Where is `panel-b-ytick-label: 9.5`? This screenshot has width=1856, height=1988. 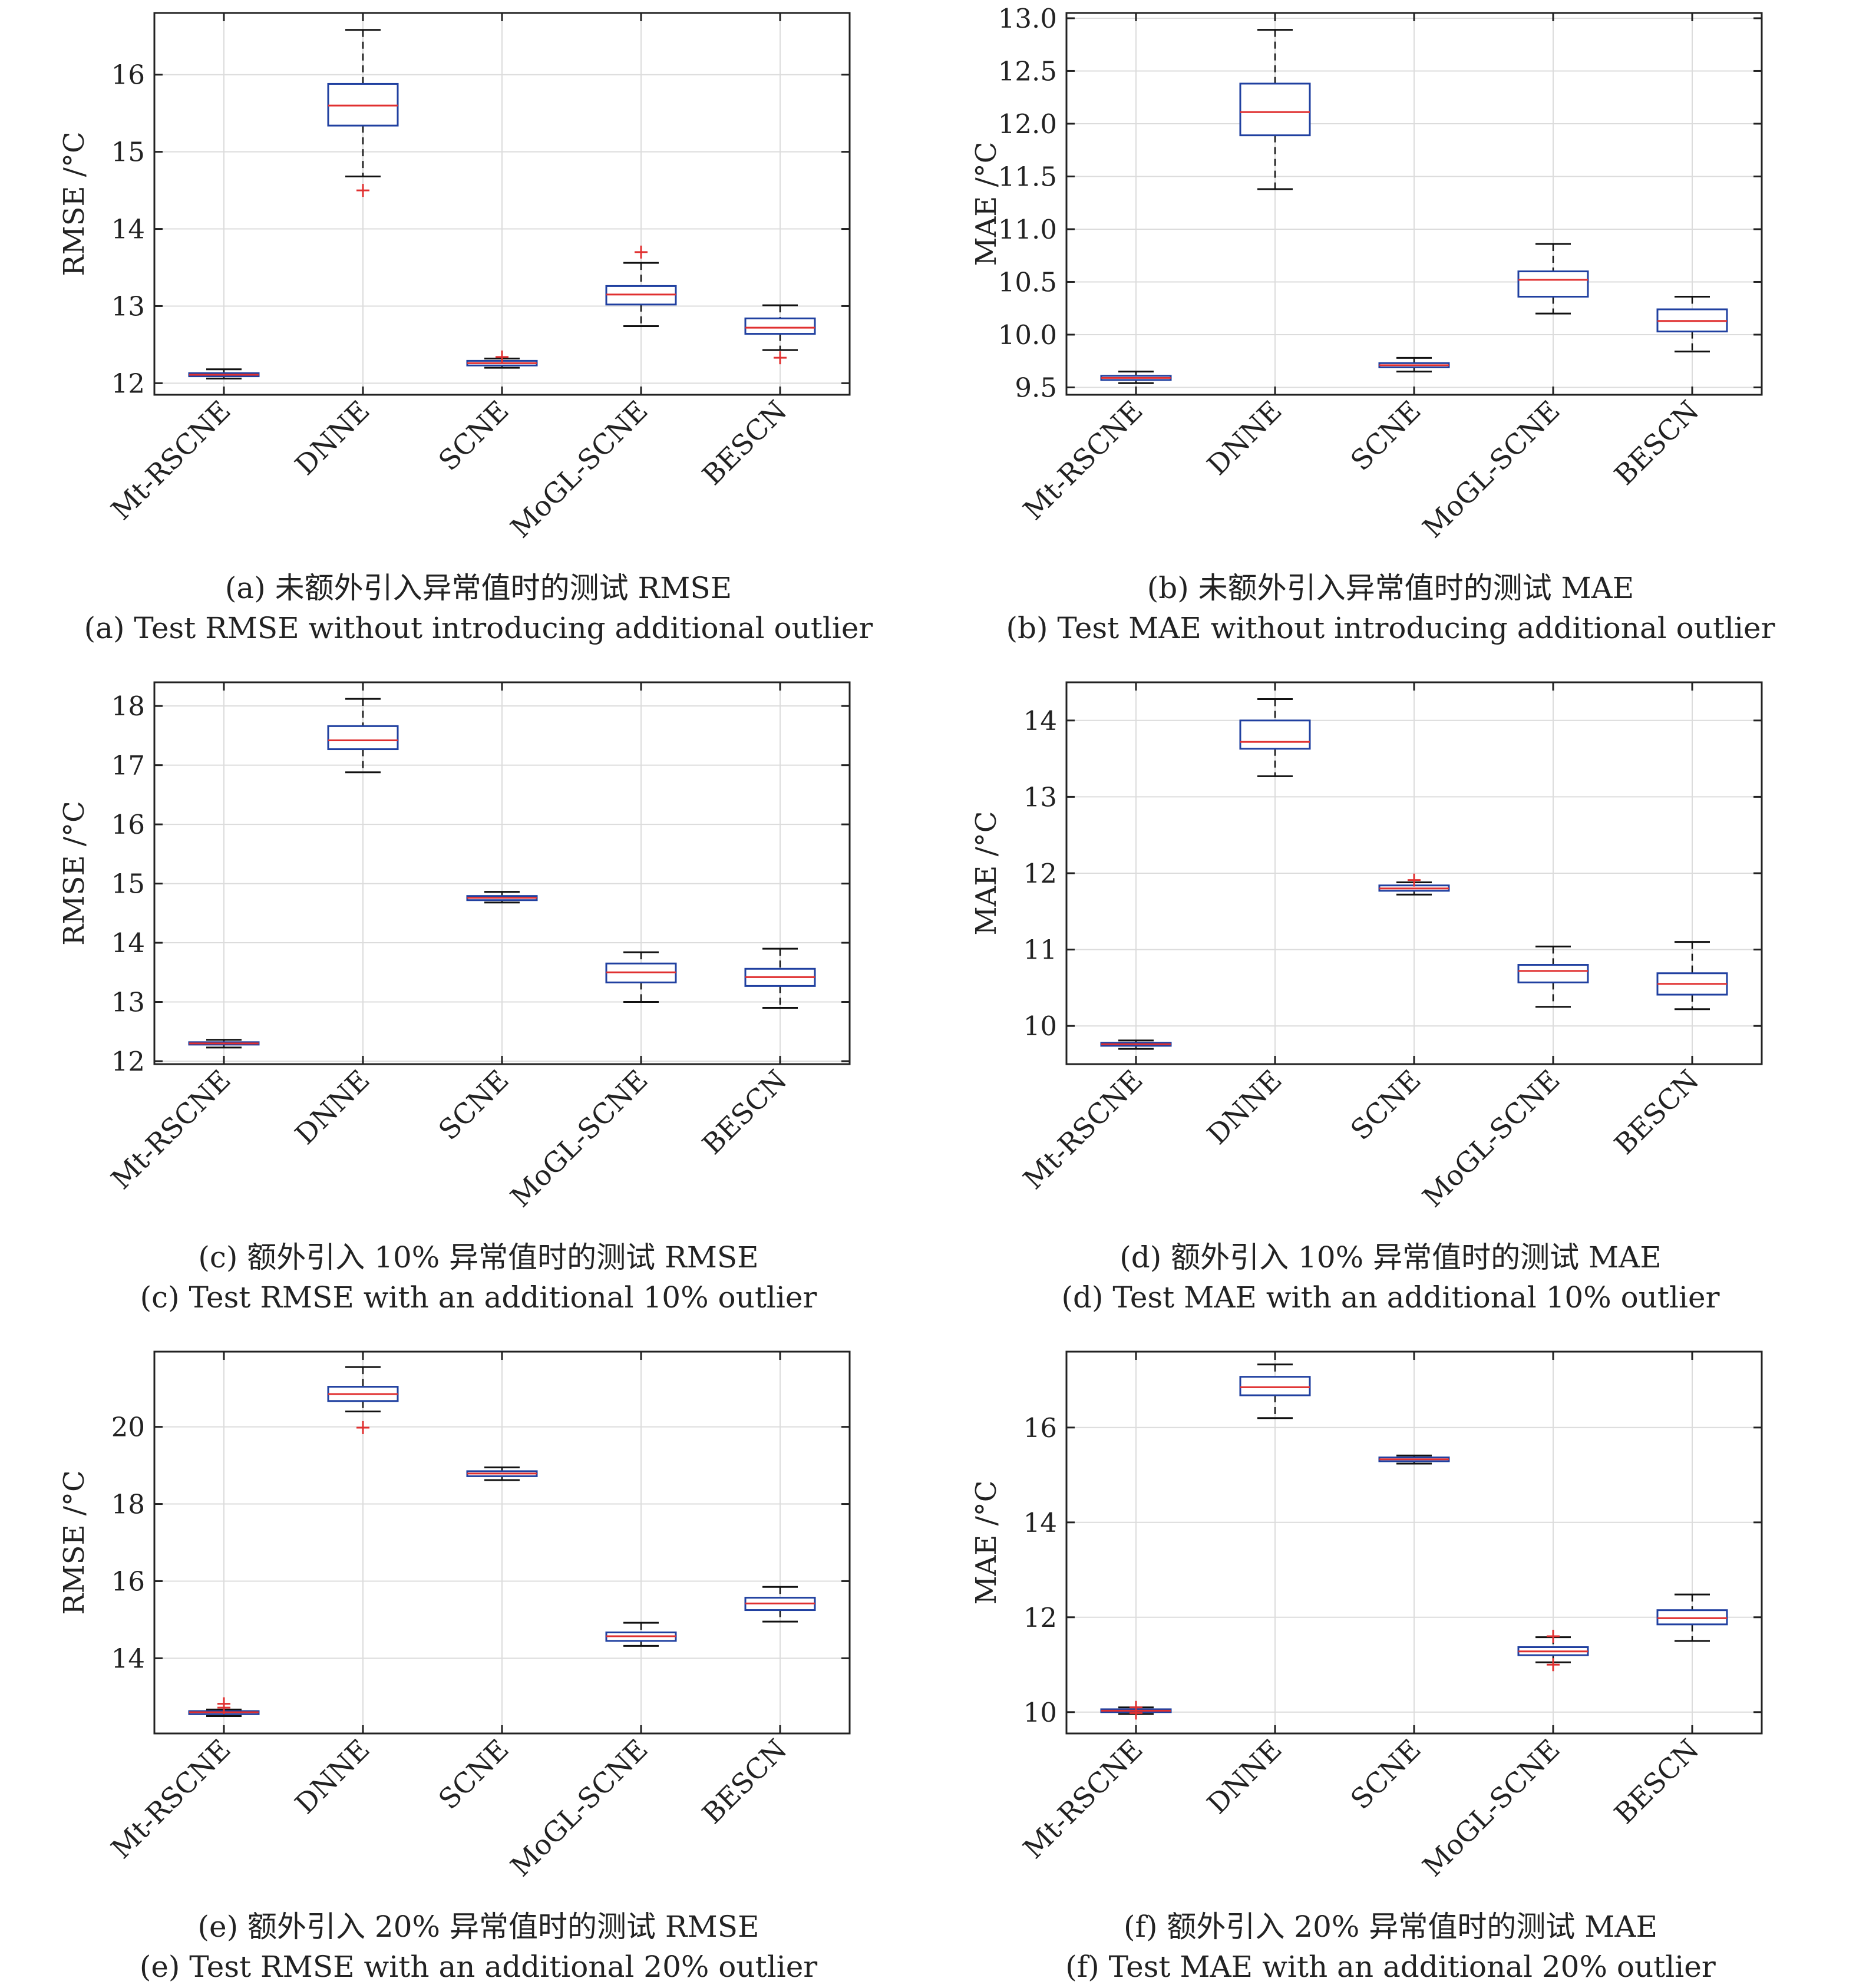
panel-b-ytick-label: 9.5 is located at coordinates (1036, 387).